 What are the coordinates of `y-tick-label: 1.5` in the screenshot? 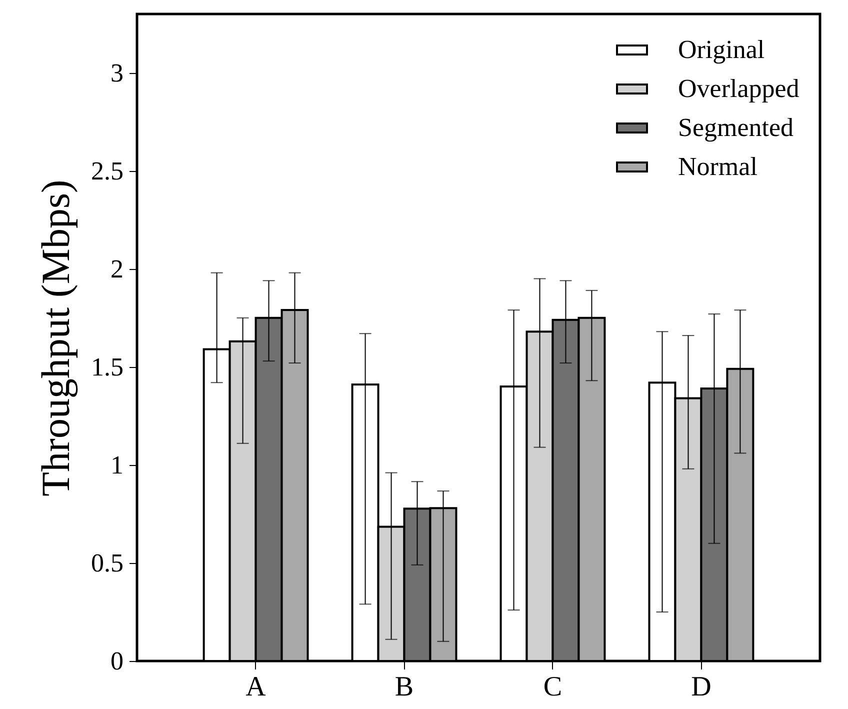 It's located at (107, 367).